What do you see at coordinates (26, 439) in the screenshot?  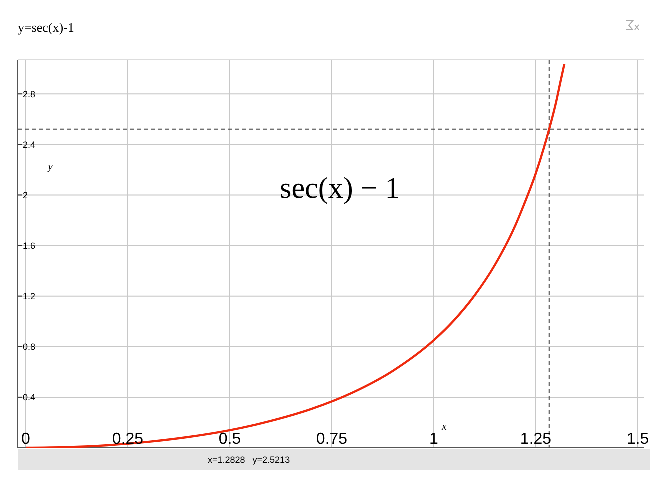 I see `x-tick-label: 0` at bounding box center [26, 439].